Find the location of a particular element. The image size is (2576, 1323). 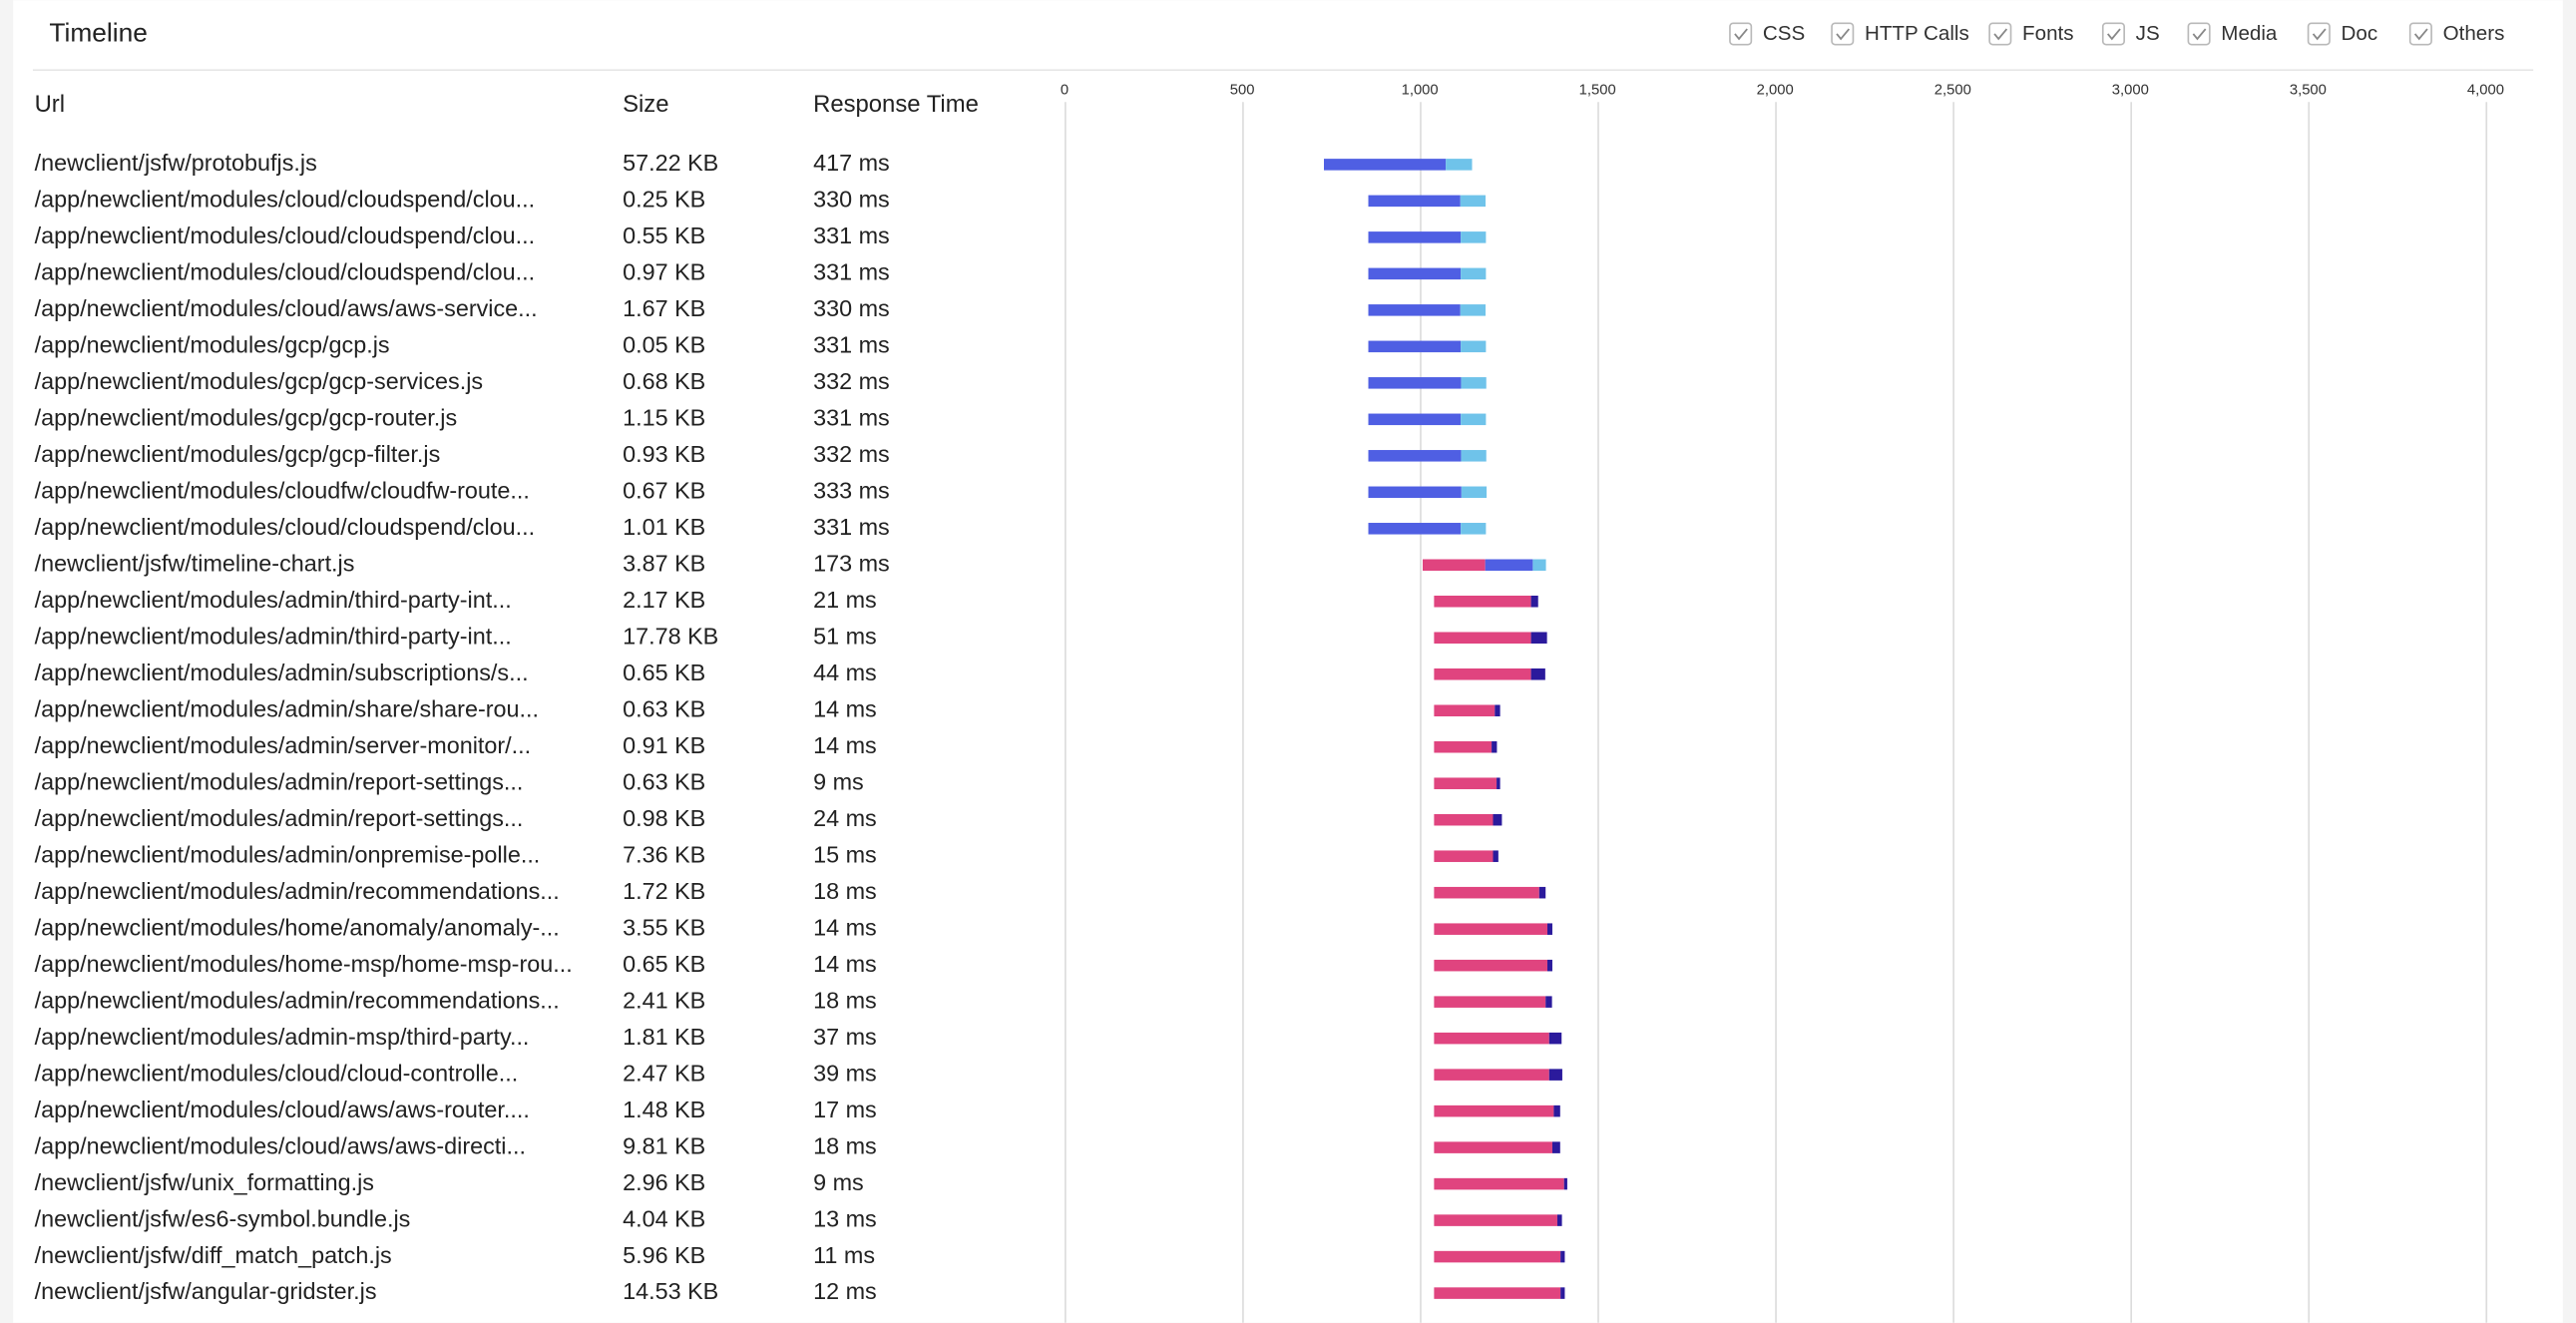

column-header: Response Time is located at coordinates (896, 104).